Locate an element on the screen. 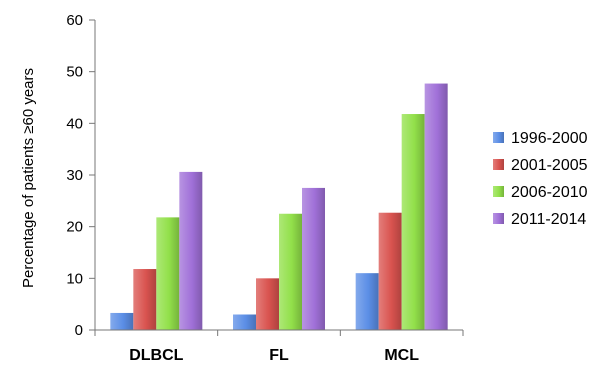 This screenshot has height=370, width=614. x-tick-label: FL is located at coordinates (279, 355).